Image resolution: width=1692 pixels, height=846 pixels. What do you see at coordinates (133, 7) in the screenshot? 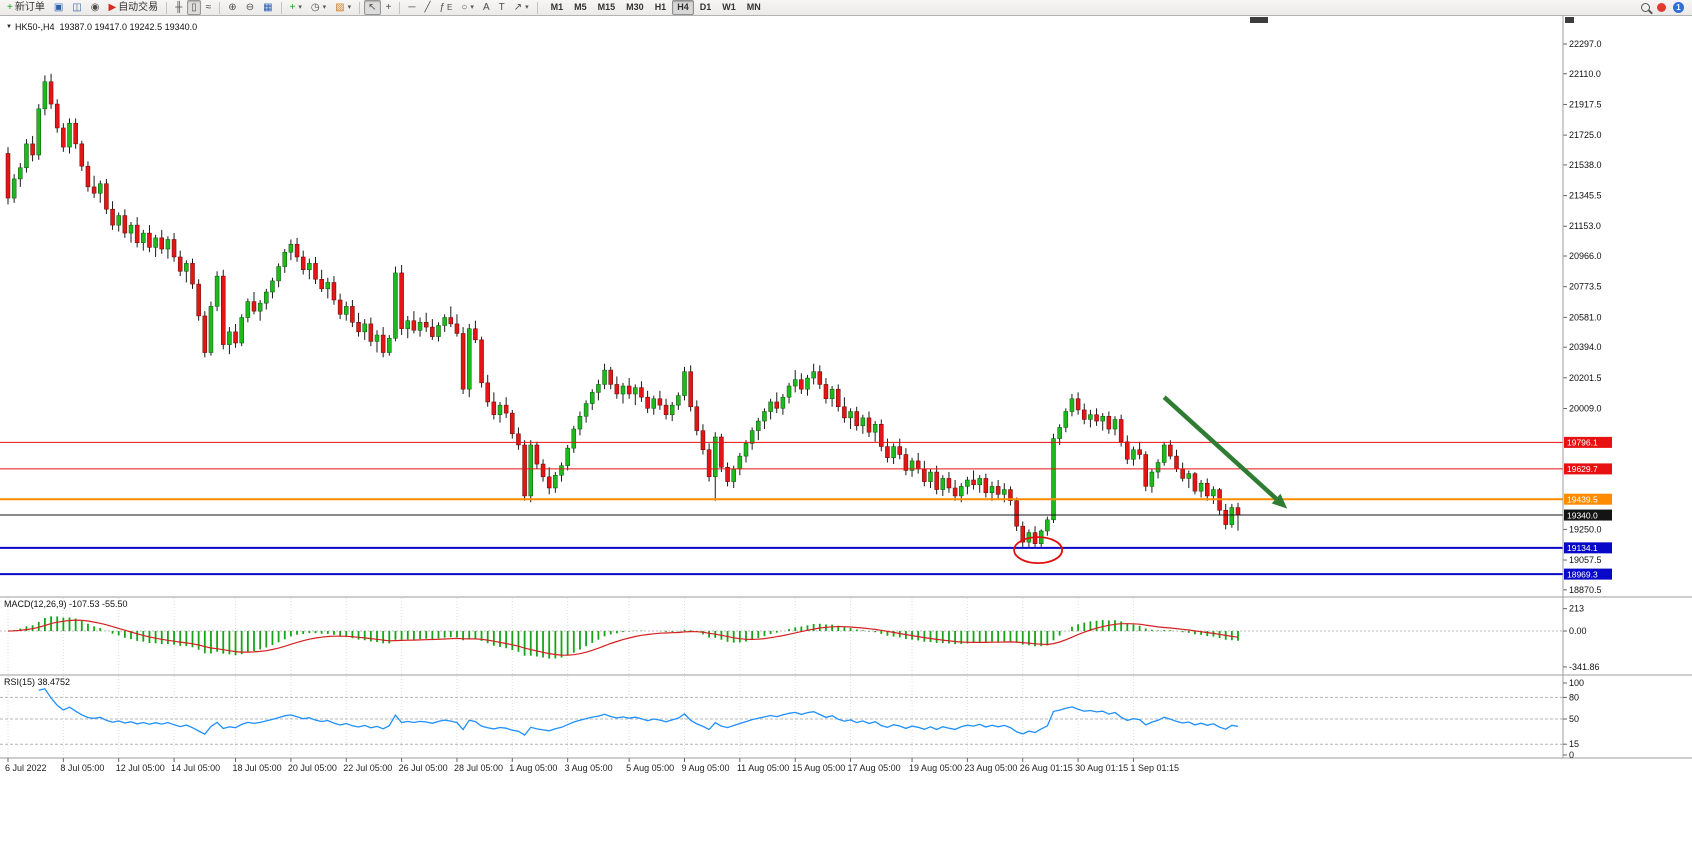
I see `auto-trading-button: ▶ 自动交易` at bounding box center [133, 7].